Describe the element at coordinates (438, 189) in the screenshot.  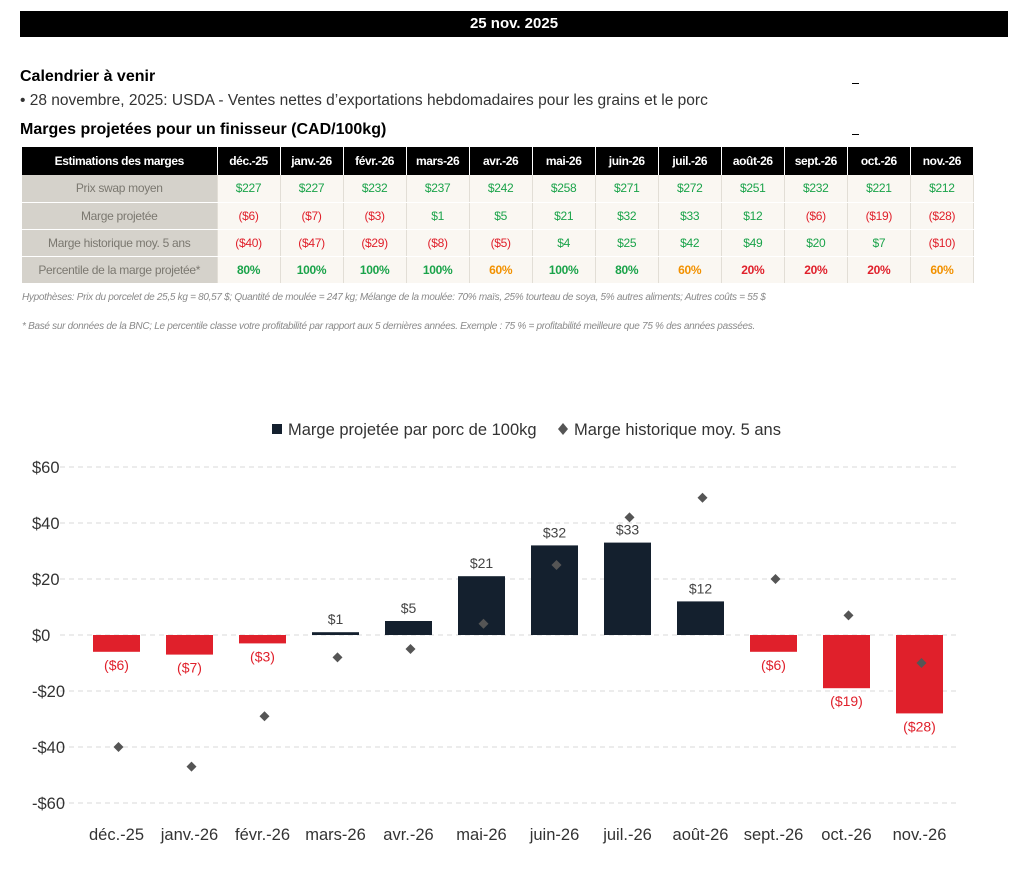
I see `table-cell: $237` at that location.